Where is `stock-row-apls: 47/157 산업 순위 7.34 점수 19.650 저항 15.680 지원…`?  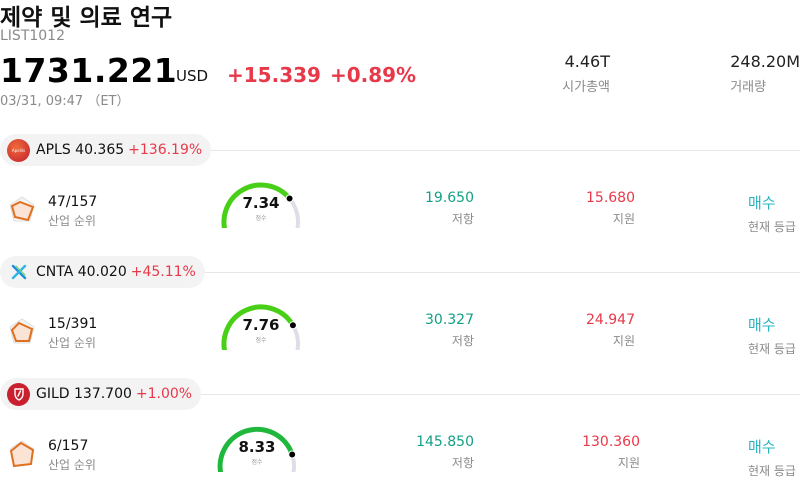 stock-row-apls: 47/157 산업 순위 7.34 점수 19.650 저항 15.680 지원… is located at coordinates (400, 216).